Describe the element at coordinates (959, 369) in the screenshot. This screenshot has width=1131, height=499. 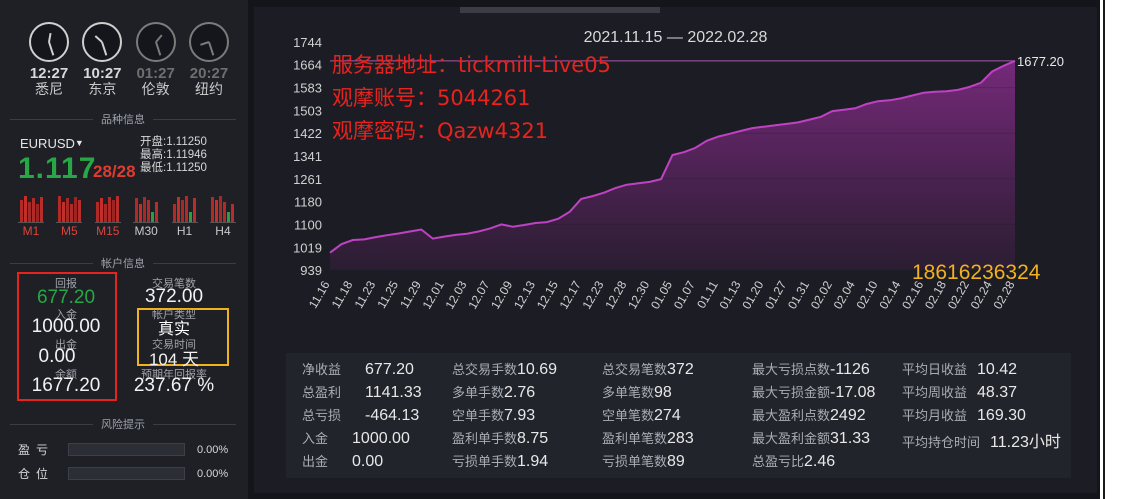
I see `stat-item: 平均日收益 10.42` at that location.